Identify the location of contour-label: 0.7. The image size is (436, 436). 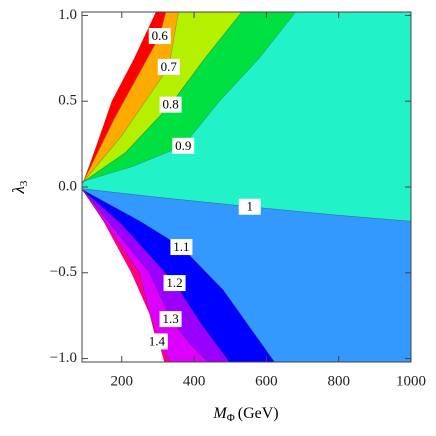
(168, 66).